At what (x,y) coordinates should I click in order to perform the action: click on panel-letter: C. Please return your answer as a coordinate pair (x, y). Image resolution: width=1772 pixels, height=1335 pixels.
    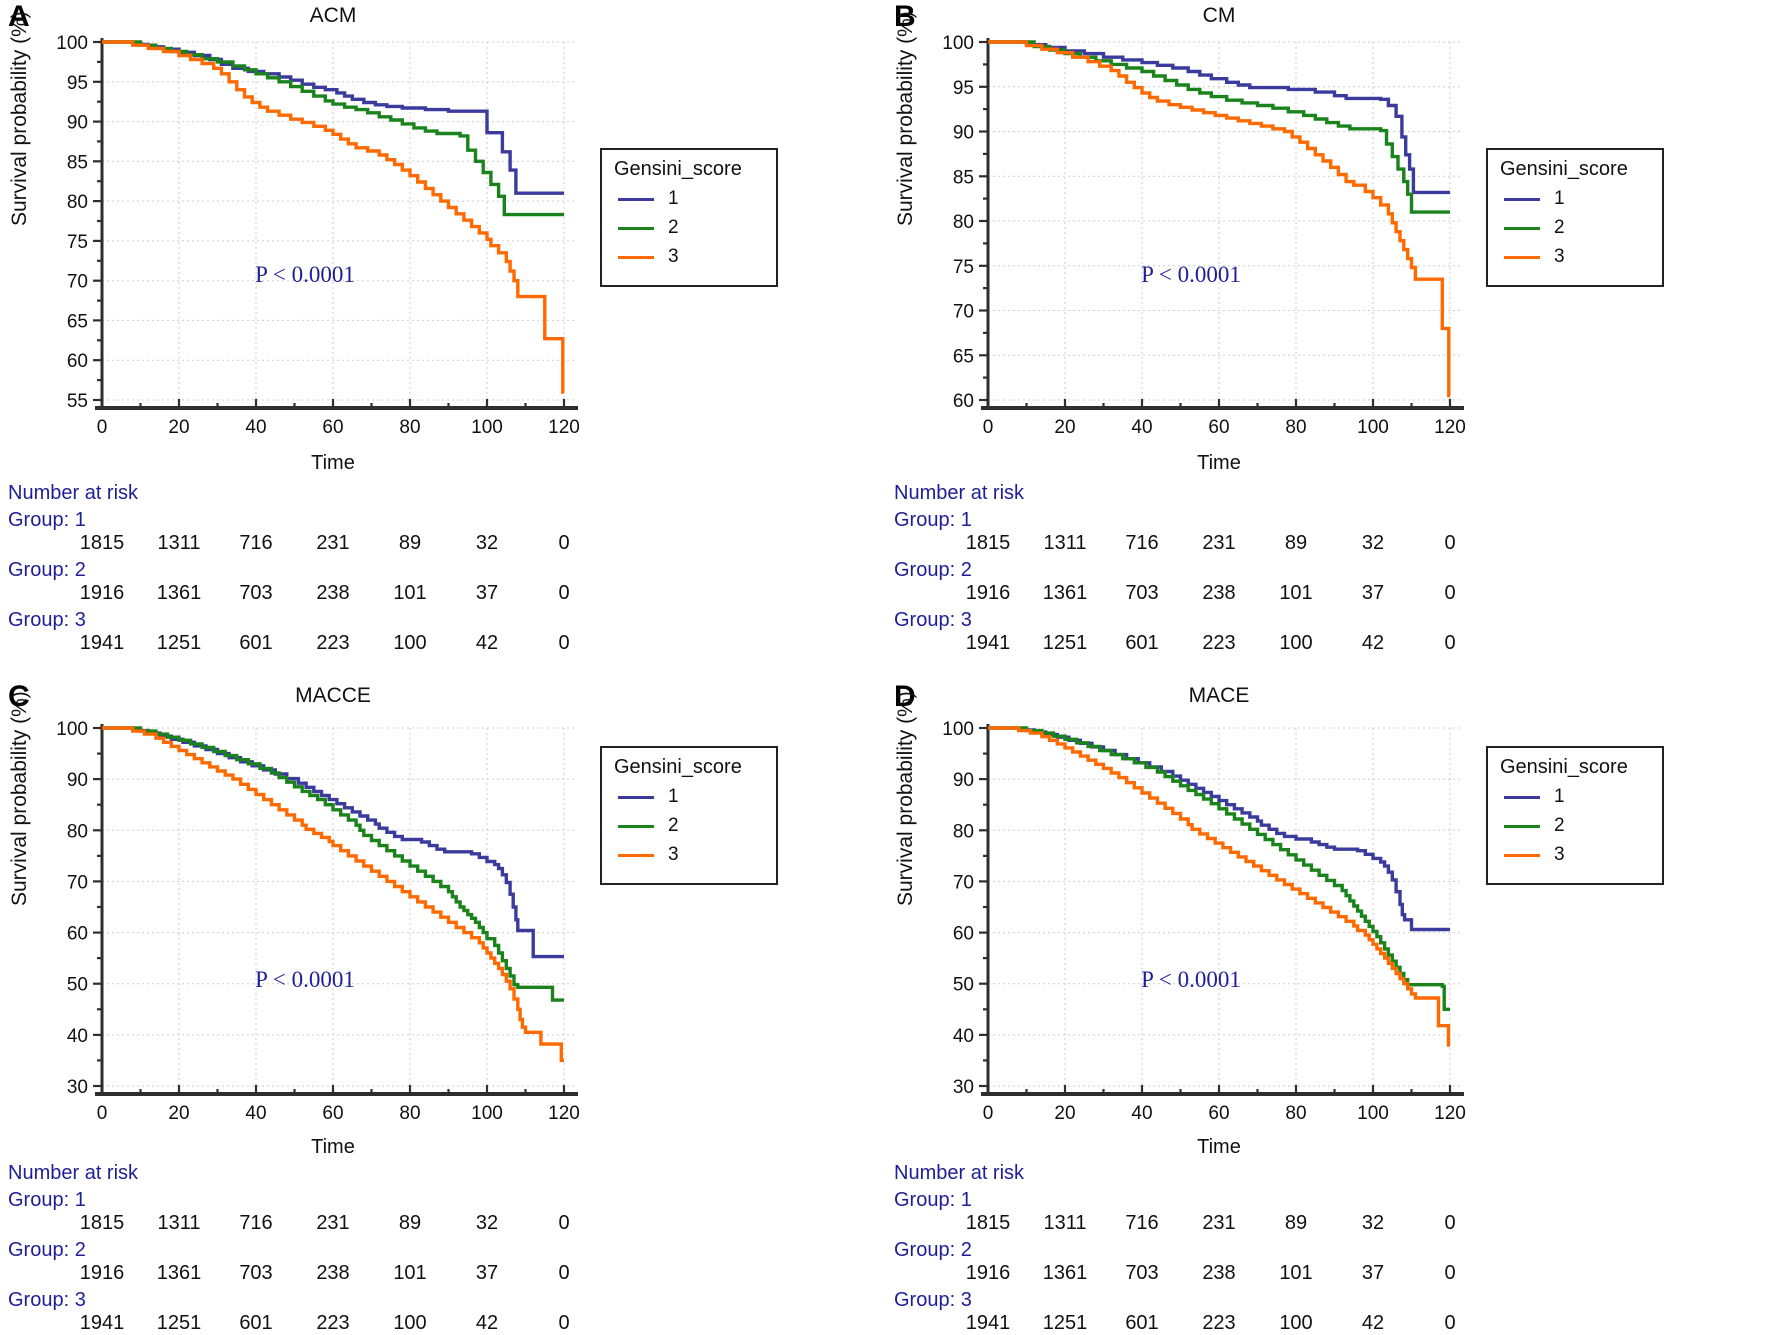
    Looking at the image, I should click on (19, 696).